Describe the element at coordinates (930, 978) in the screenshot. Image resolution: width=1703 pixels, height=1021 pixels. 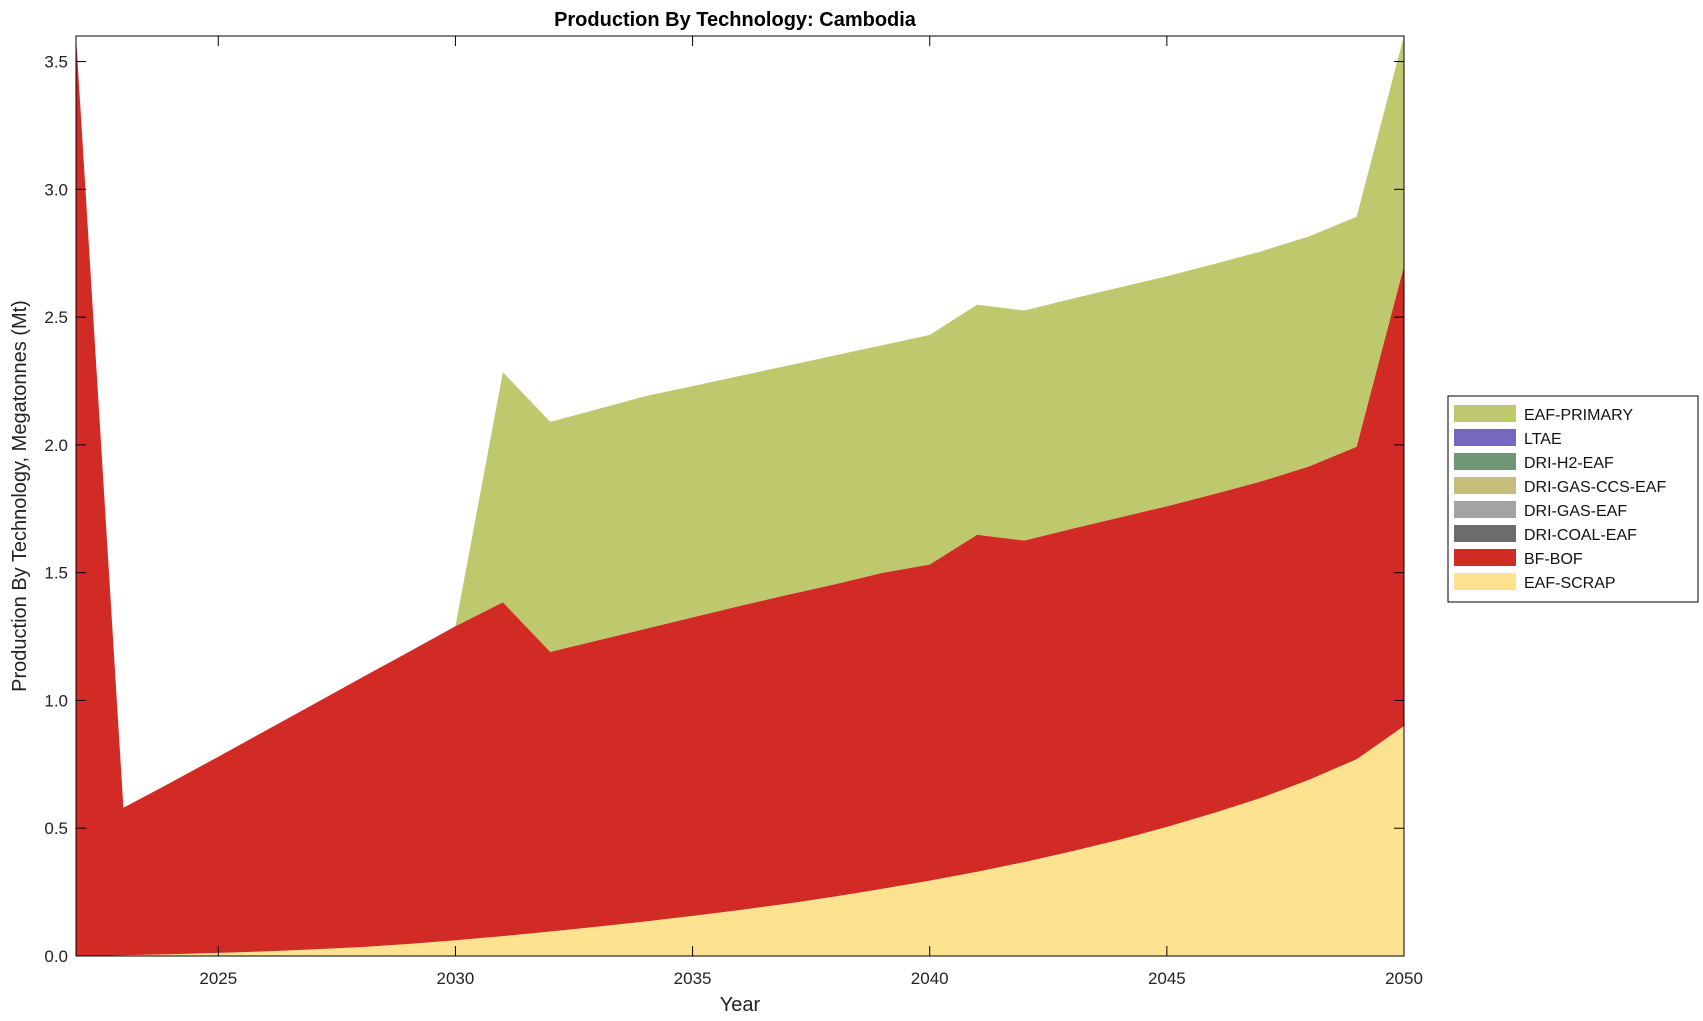
I see `x-tick-label: 2040` at that location.